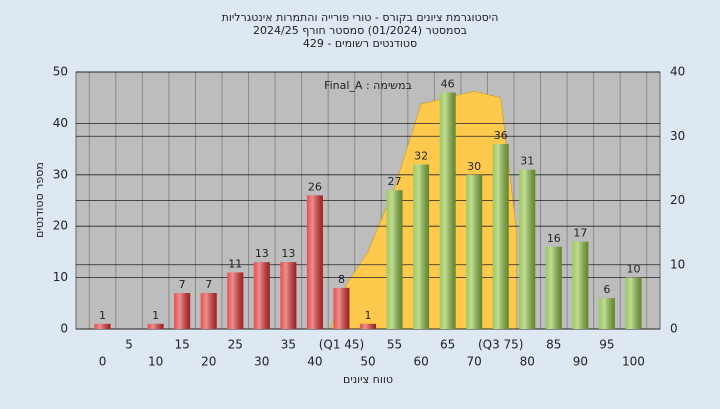 The height and width of the screenshot is (409, 720). What do you see at coordinates (421, 156) in the screenshot?
I see `data-label: 32` at bounding box center [421, 156].